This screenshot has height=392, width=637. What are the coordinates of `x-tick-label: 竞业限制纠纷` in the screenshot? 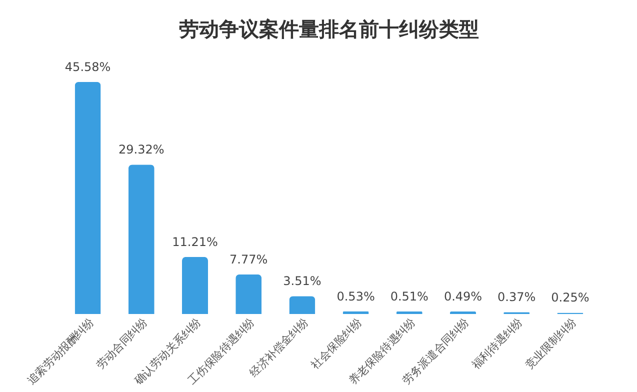 It's located at (550, 344).